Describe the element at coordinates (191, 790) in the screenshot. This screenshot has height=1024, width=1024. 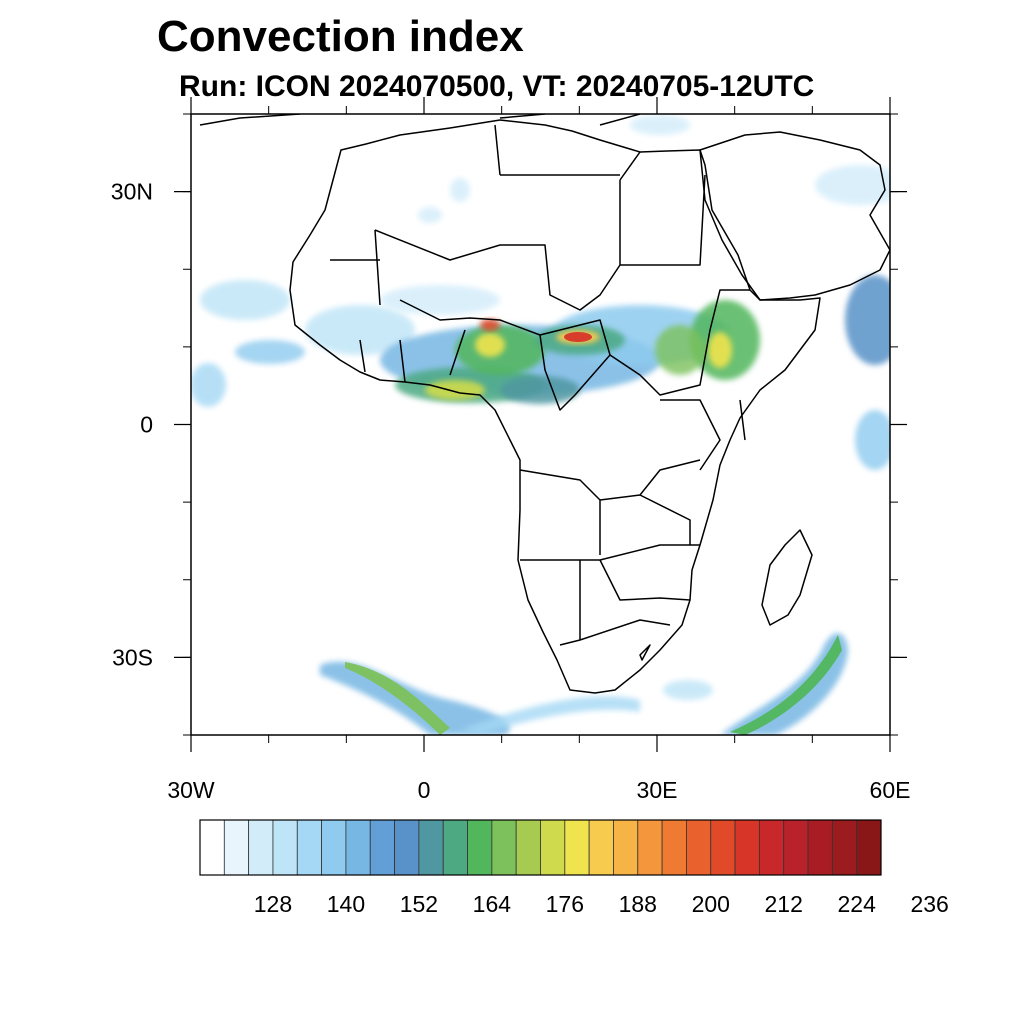
I see `lon-tick-label: 30W` at that location.